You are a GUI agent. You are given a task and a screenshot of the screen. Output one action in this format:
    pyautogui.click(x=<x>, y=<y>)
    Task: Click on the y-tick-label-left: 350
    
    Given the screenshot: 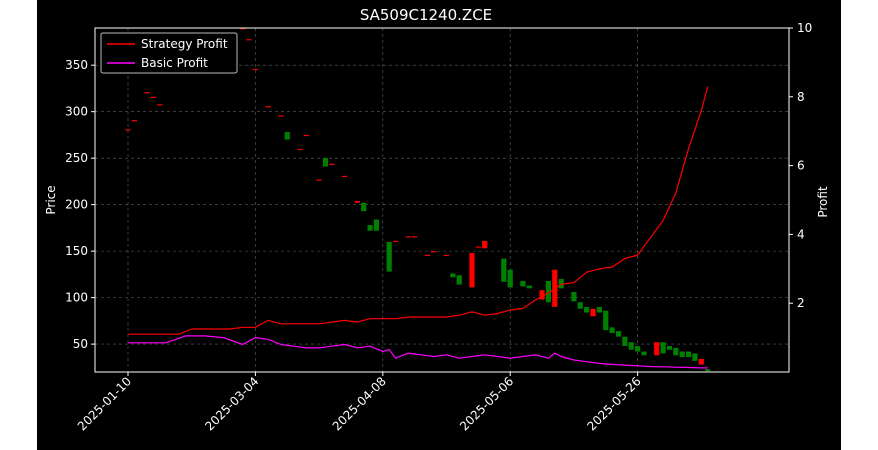 What is the action you would take?
    pyautogui.click(x=76, y=65)
    